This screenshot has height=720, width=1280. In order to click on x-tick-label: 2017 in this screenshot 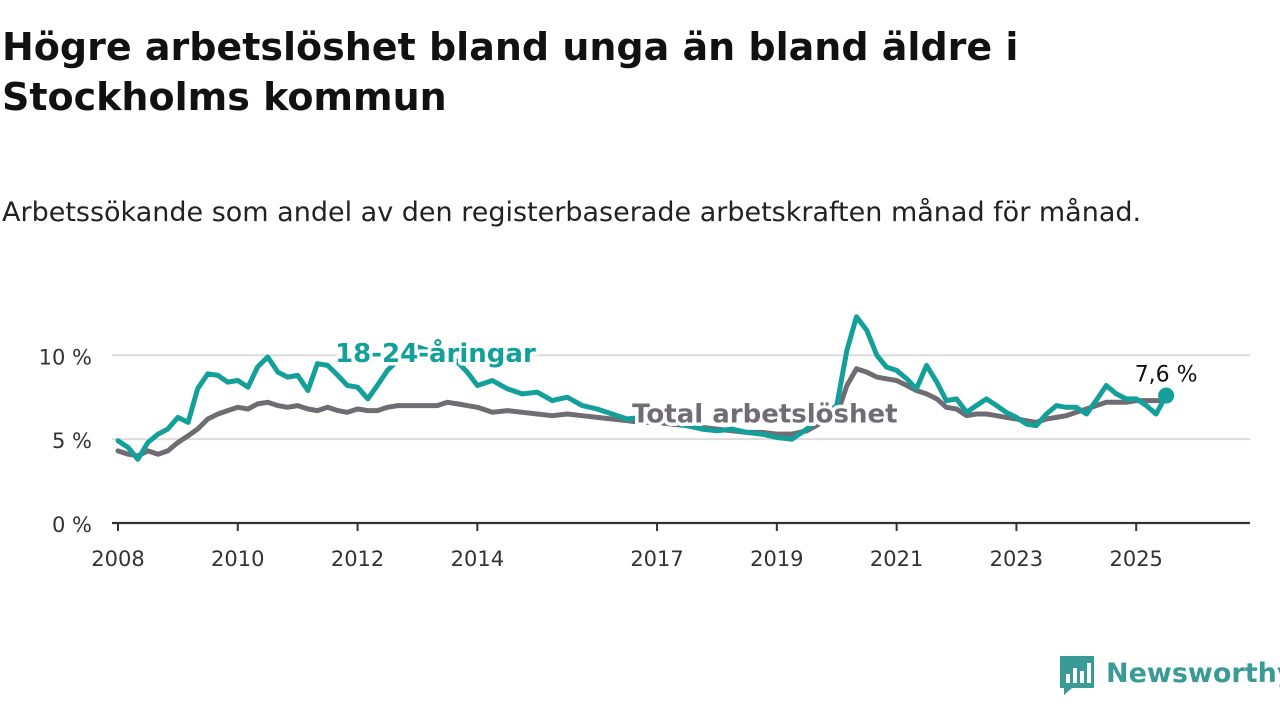, I will do `click(656, 559)`.